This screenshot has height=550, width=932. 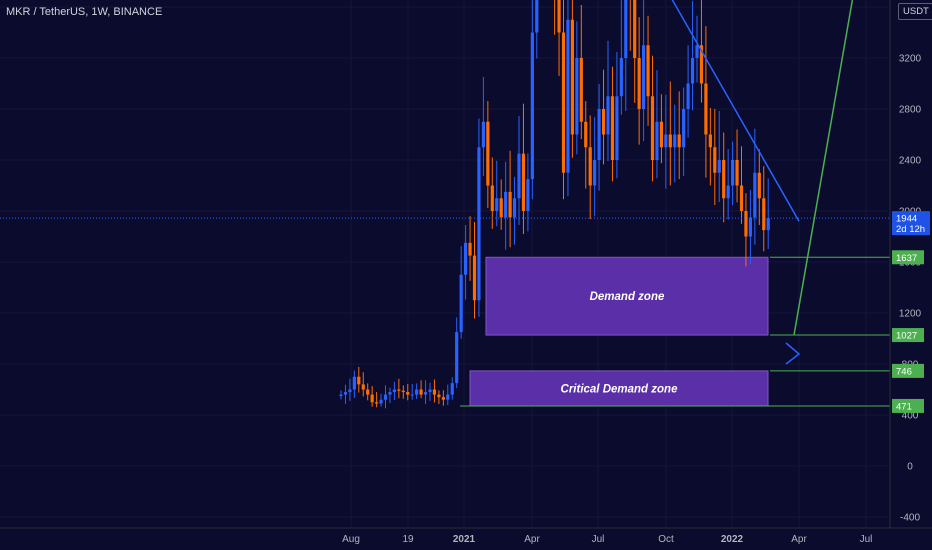 I want to click on demand-zone-box, so click(x=627, y=296).